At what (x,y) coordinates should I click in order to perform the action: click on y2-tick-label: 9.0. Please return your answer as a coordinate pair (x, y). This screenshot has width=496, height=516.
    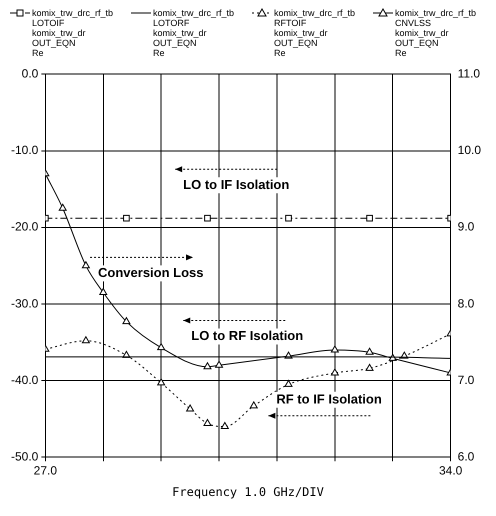
    Looking at the image, I should click on (466, 227).